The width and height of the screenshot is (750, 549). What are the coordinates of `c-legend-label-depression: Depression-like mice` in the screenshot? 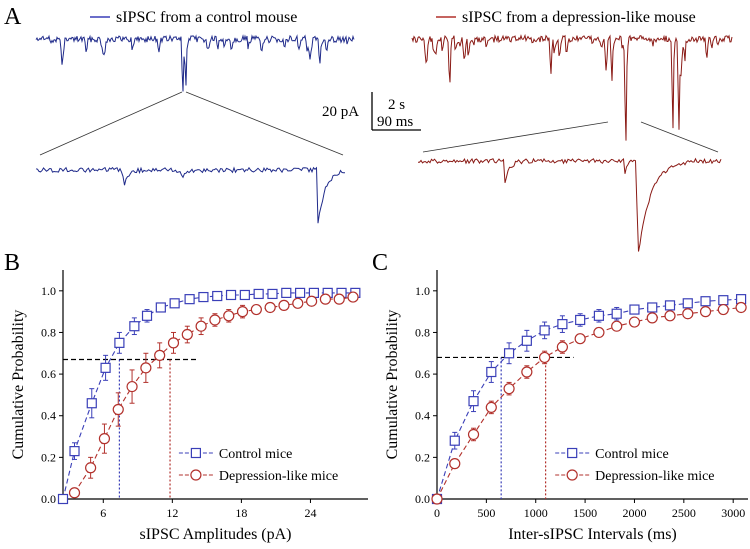 It's located at (654, 476).